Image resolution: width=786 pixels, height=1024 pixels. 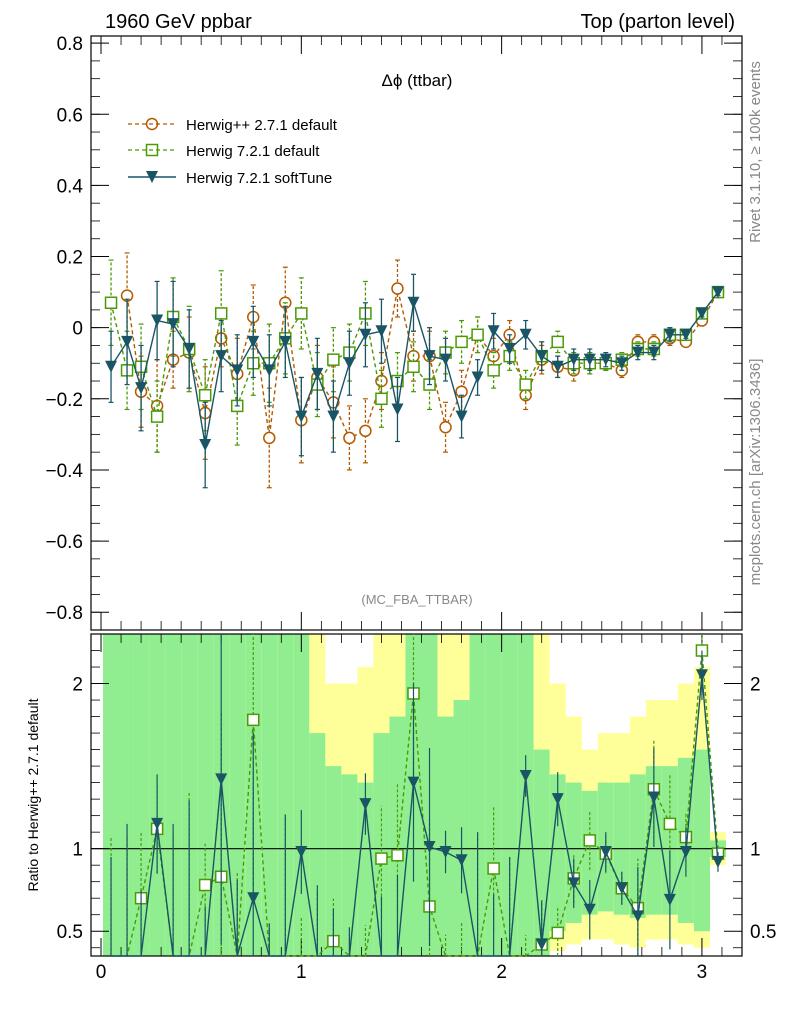 What do you see at coordinates (64, 471) in the screenshot?
I see `y-tick-label: −0.4` at bounding box center [64, 471].